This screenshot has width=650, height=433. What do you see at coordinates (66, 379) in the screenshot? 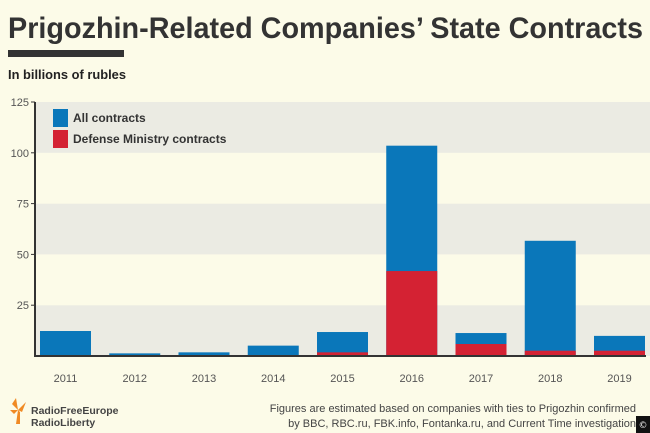
I see `x-tick-label: 2011` at bounding box center [66, 379].